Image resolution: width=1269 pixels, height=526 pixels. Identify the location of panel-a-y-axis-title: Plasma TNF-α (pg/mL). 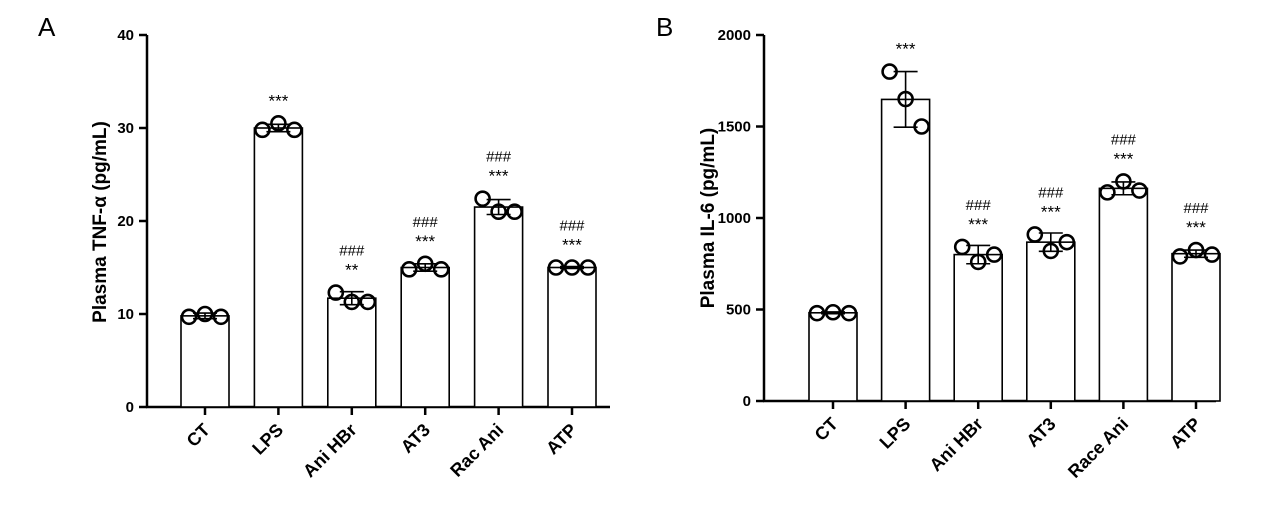
(100, 222).